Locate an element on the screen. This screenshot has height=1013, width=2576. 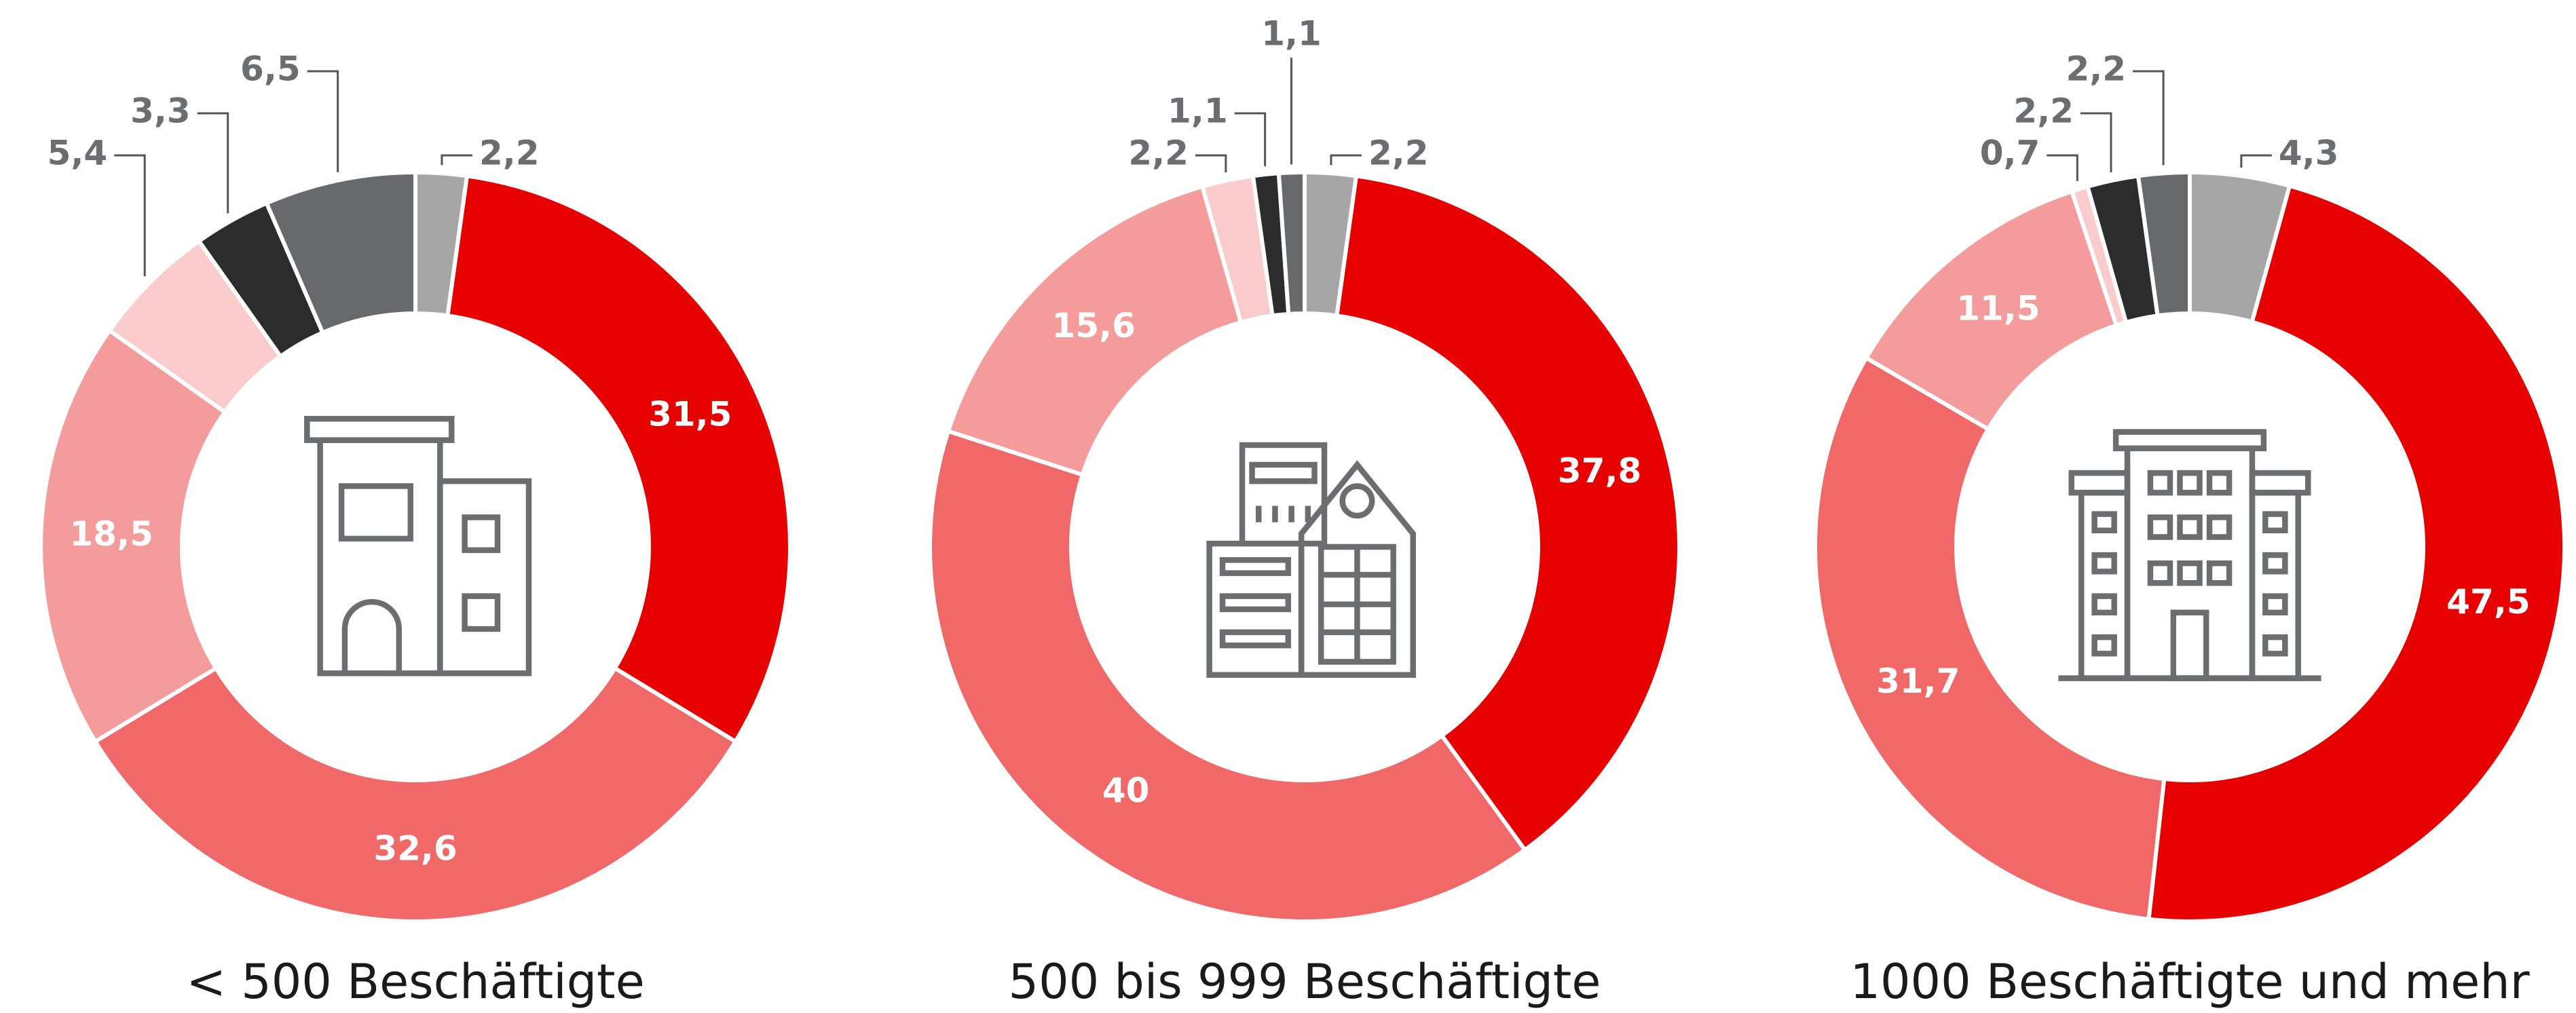
building-icon is located at coordinates (418, 546).